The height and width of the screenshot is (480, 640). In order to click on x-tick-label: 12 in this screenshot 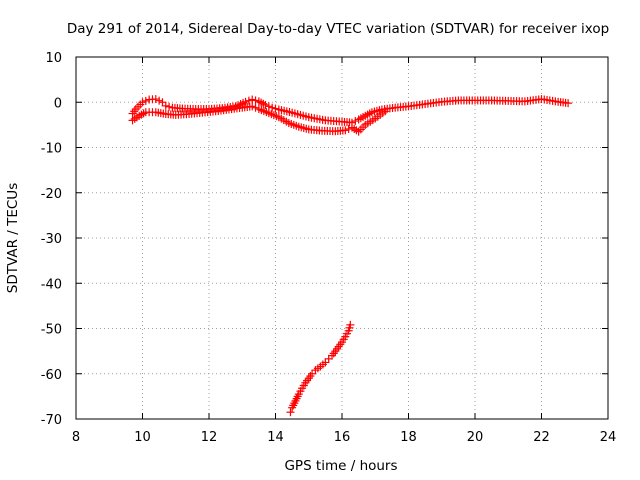, I will do `click(209, 437)`.